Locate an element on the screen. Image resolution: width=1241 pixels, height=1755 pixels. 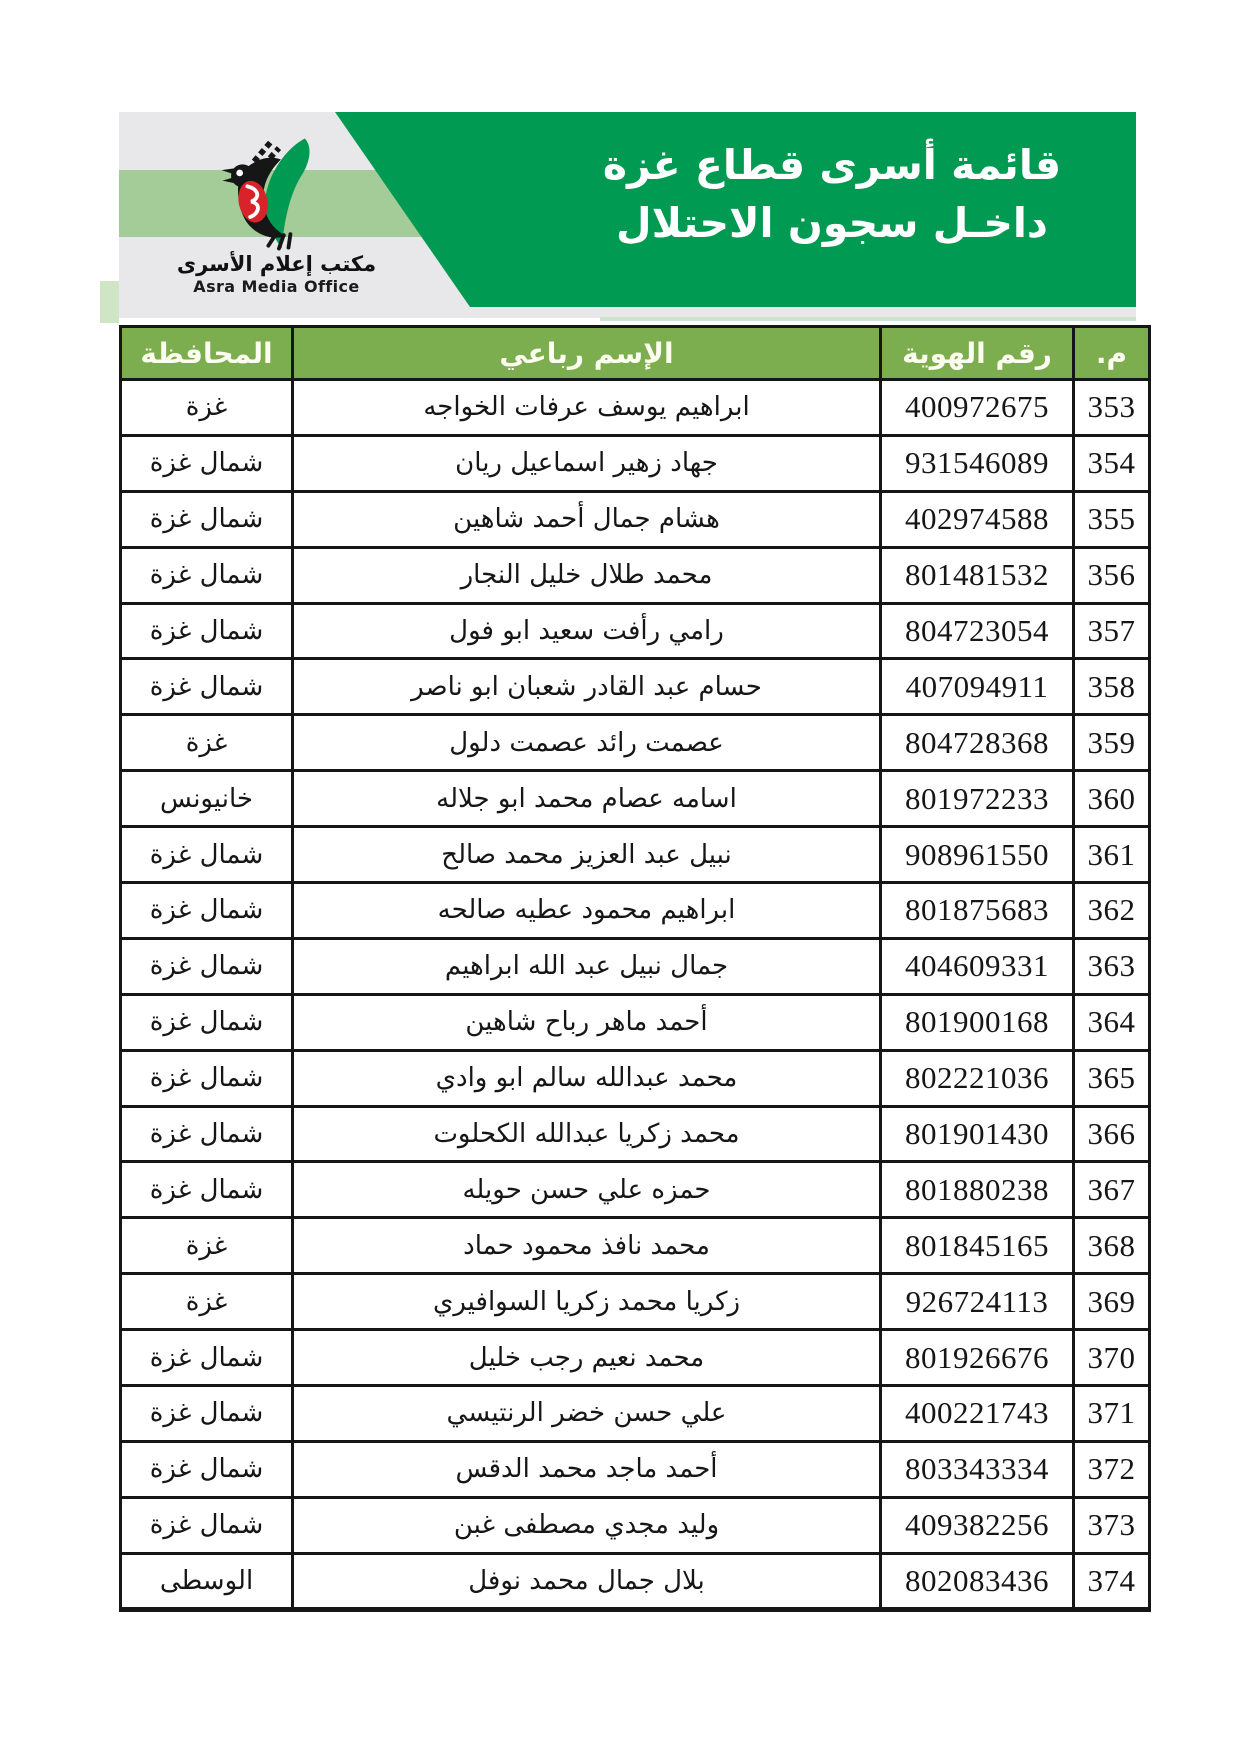
left-edge-tab is located at coordinates (109, 302).